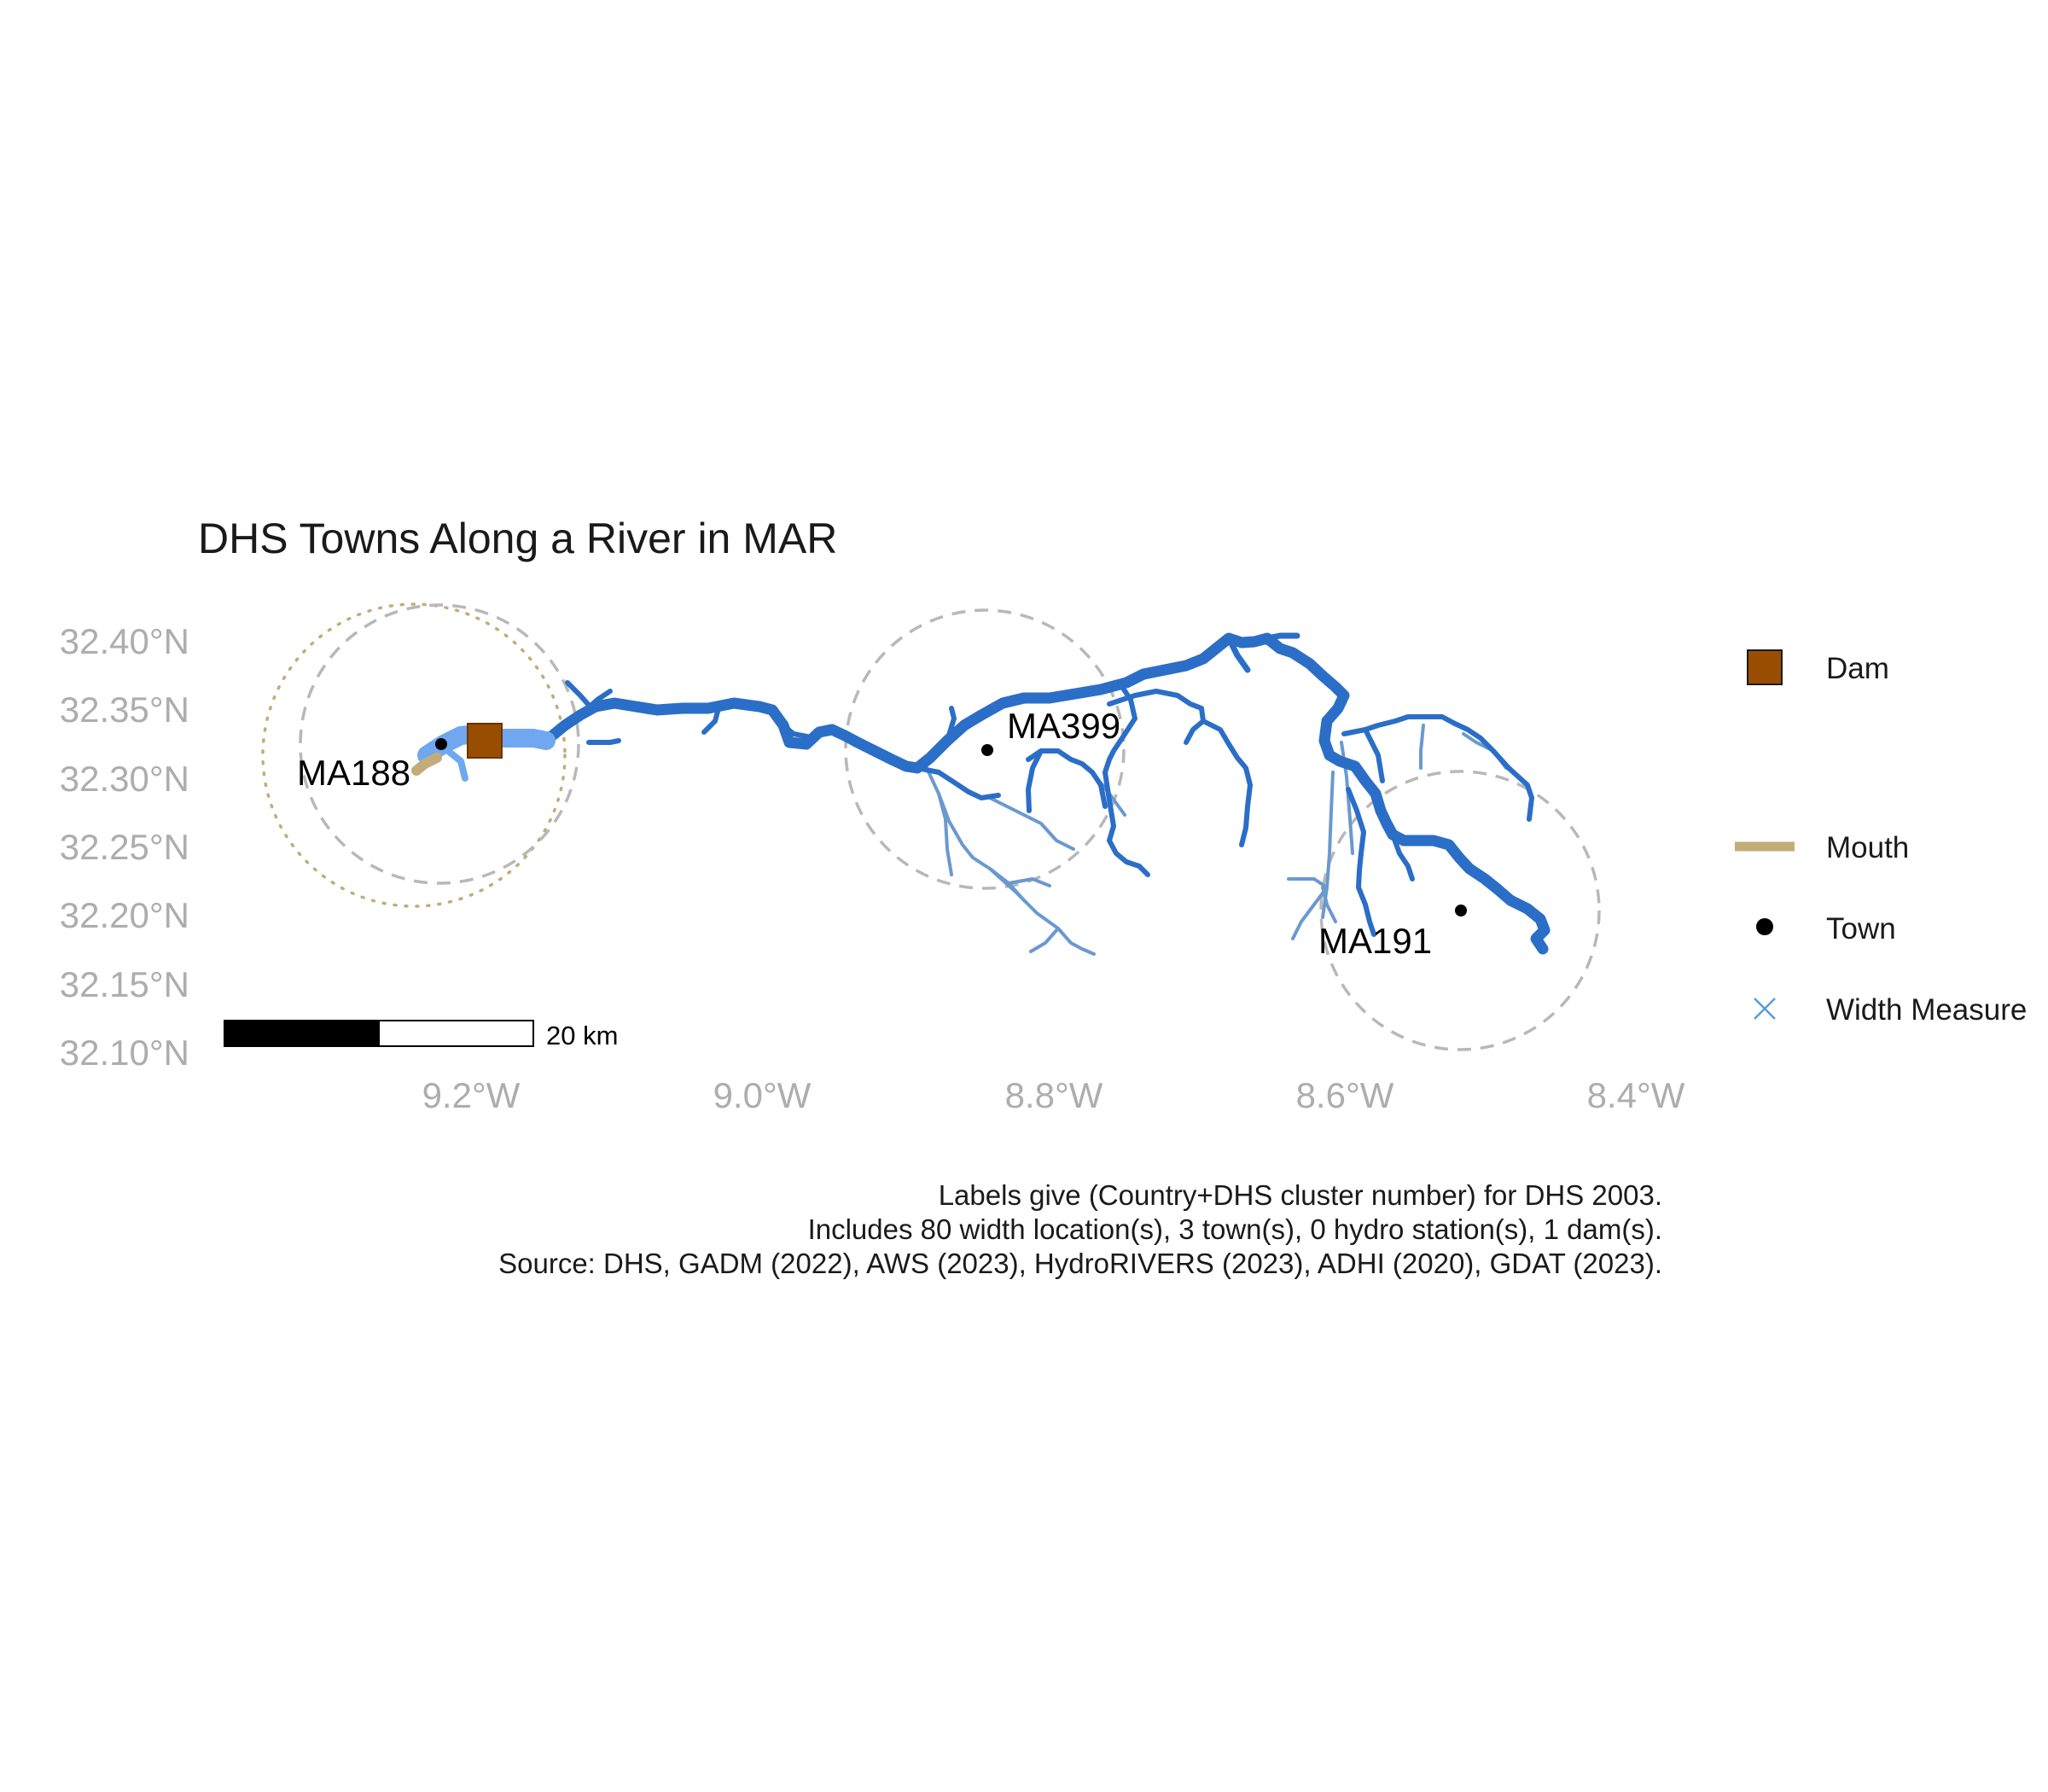 The image size is (2048, 1792). What do you see at coordinates (302, 1033) in the screenshot?
I see `scale-bar-dark-segment` at bounding box center [302, 1033].